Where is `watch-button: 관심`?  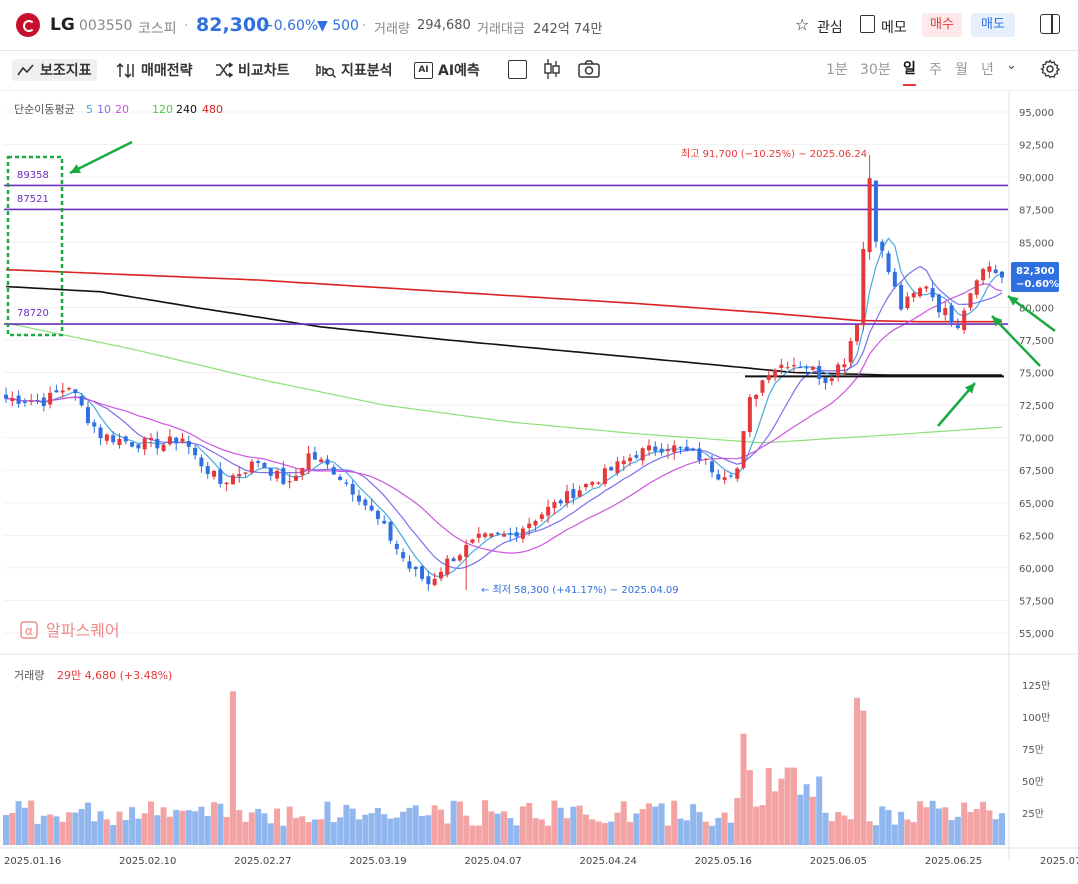
watch-button: 관심 is located at coordinates (830, 28).